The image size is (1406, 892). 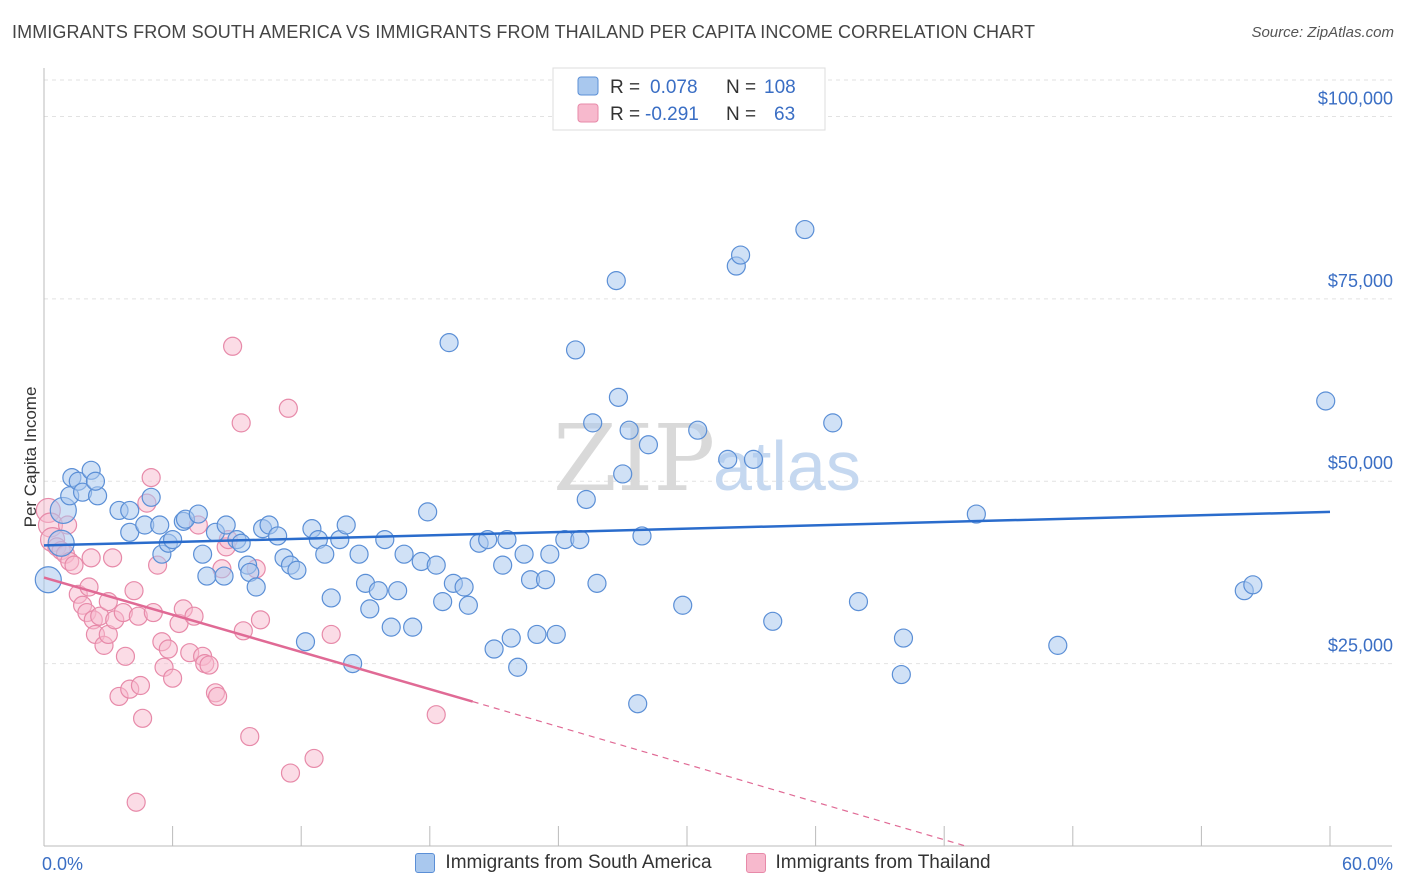 What do you see at coordinates (1360, 646) in the screenshot?
I see `y-tick-label-0: $25,000` at bounding box center [1360, 646].